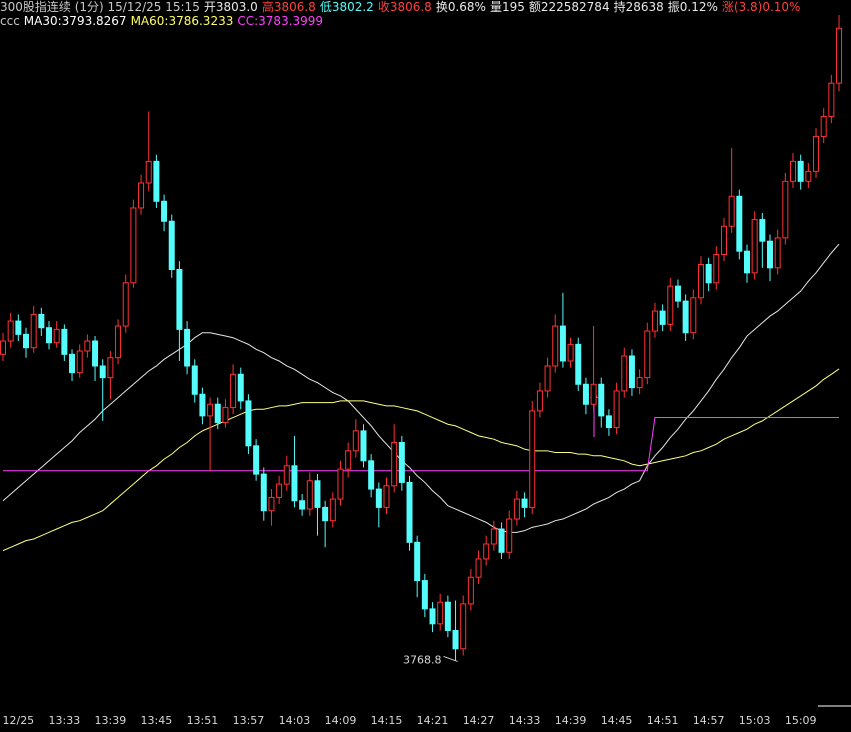 The height and width of the screenshot is (732, 851). What do you see at coordinates (709, 720) in the screenshot?
I see `x-tick-label: 14:57` at bounding box center [709, 720].